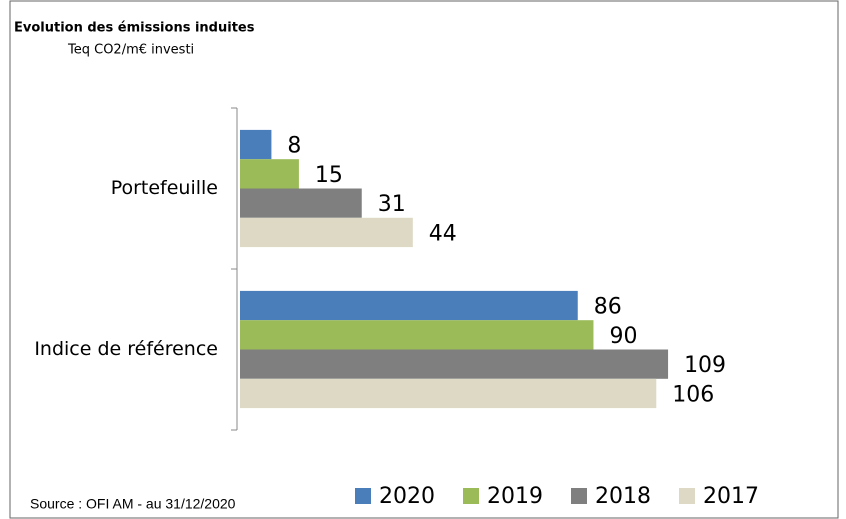  What do you see at coordinates (134, 28) in the screenshot?
I see `chart-title: Evolution des émissions induites` at bounding box center [134, 28].